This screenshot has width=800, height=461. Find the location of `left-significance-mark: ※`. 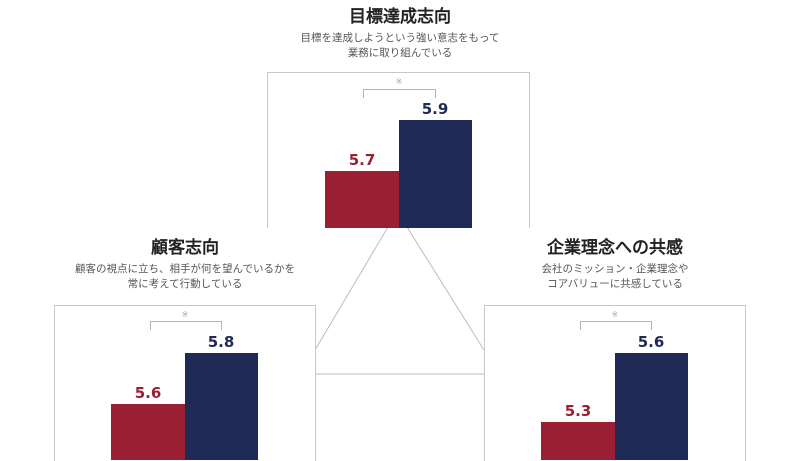

left-significance-mark: ※ is located at coordinates (185, 314).